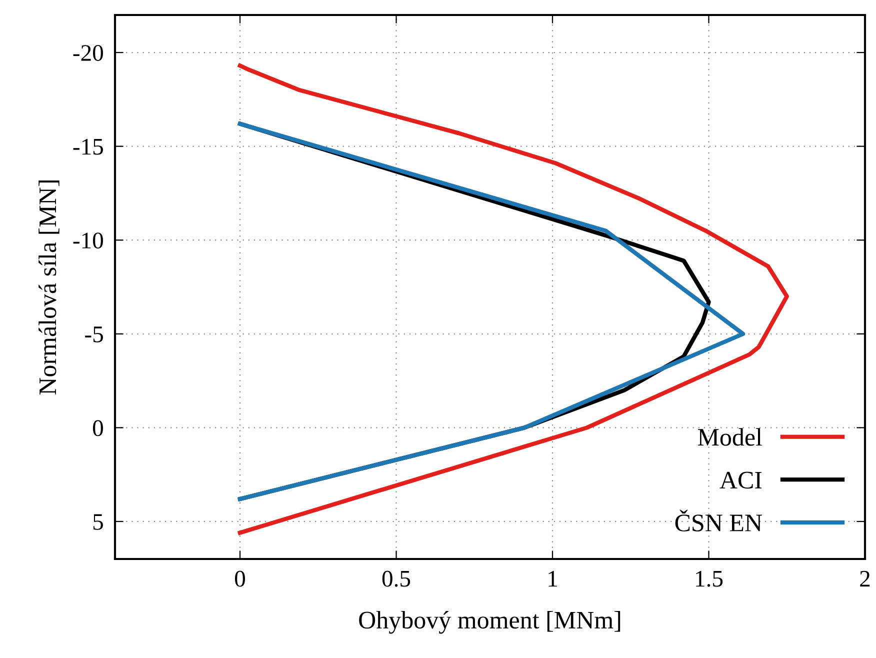  What do you see at coordinates (709, 578) in the screenshot?
I see `x-tick-label: 1.5` at bounding box center [709, 578].